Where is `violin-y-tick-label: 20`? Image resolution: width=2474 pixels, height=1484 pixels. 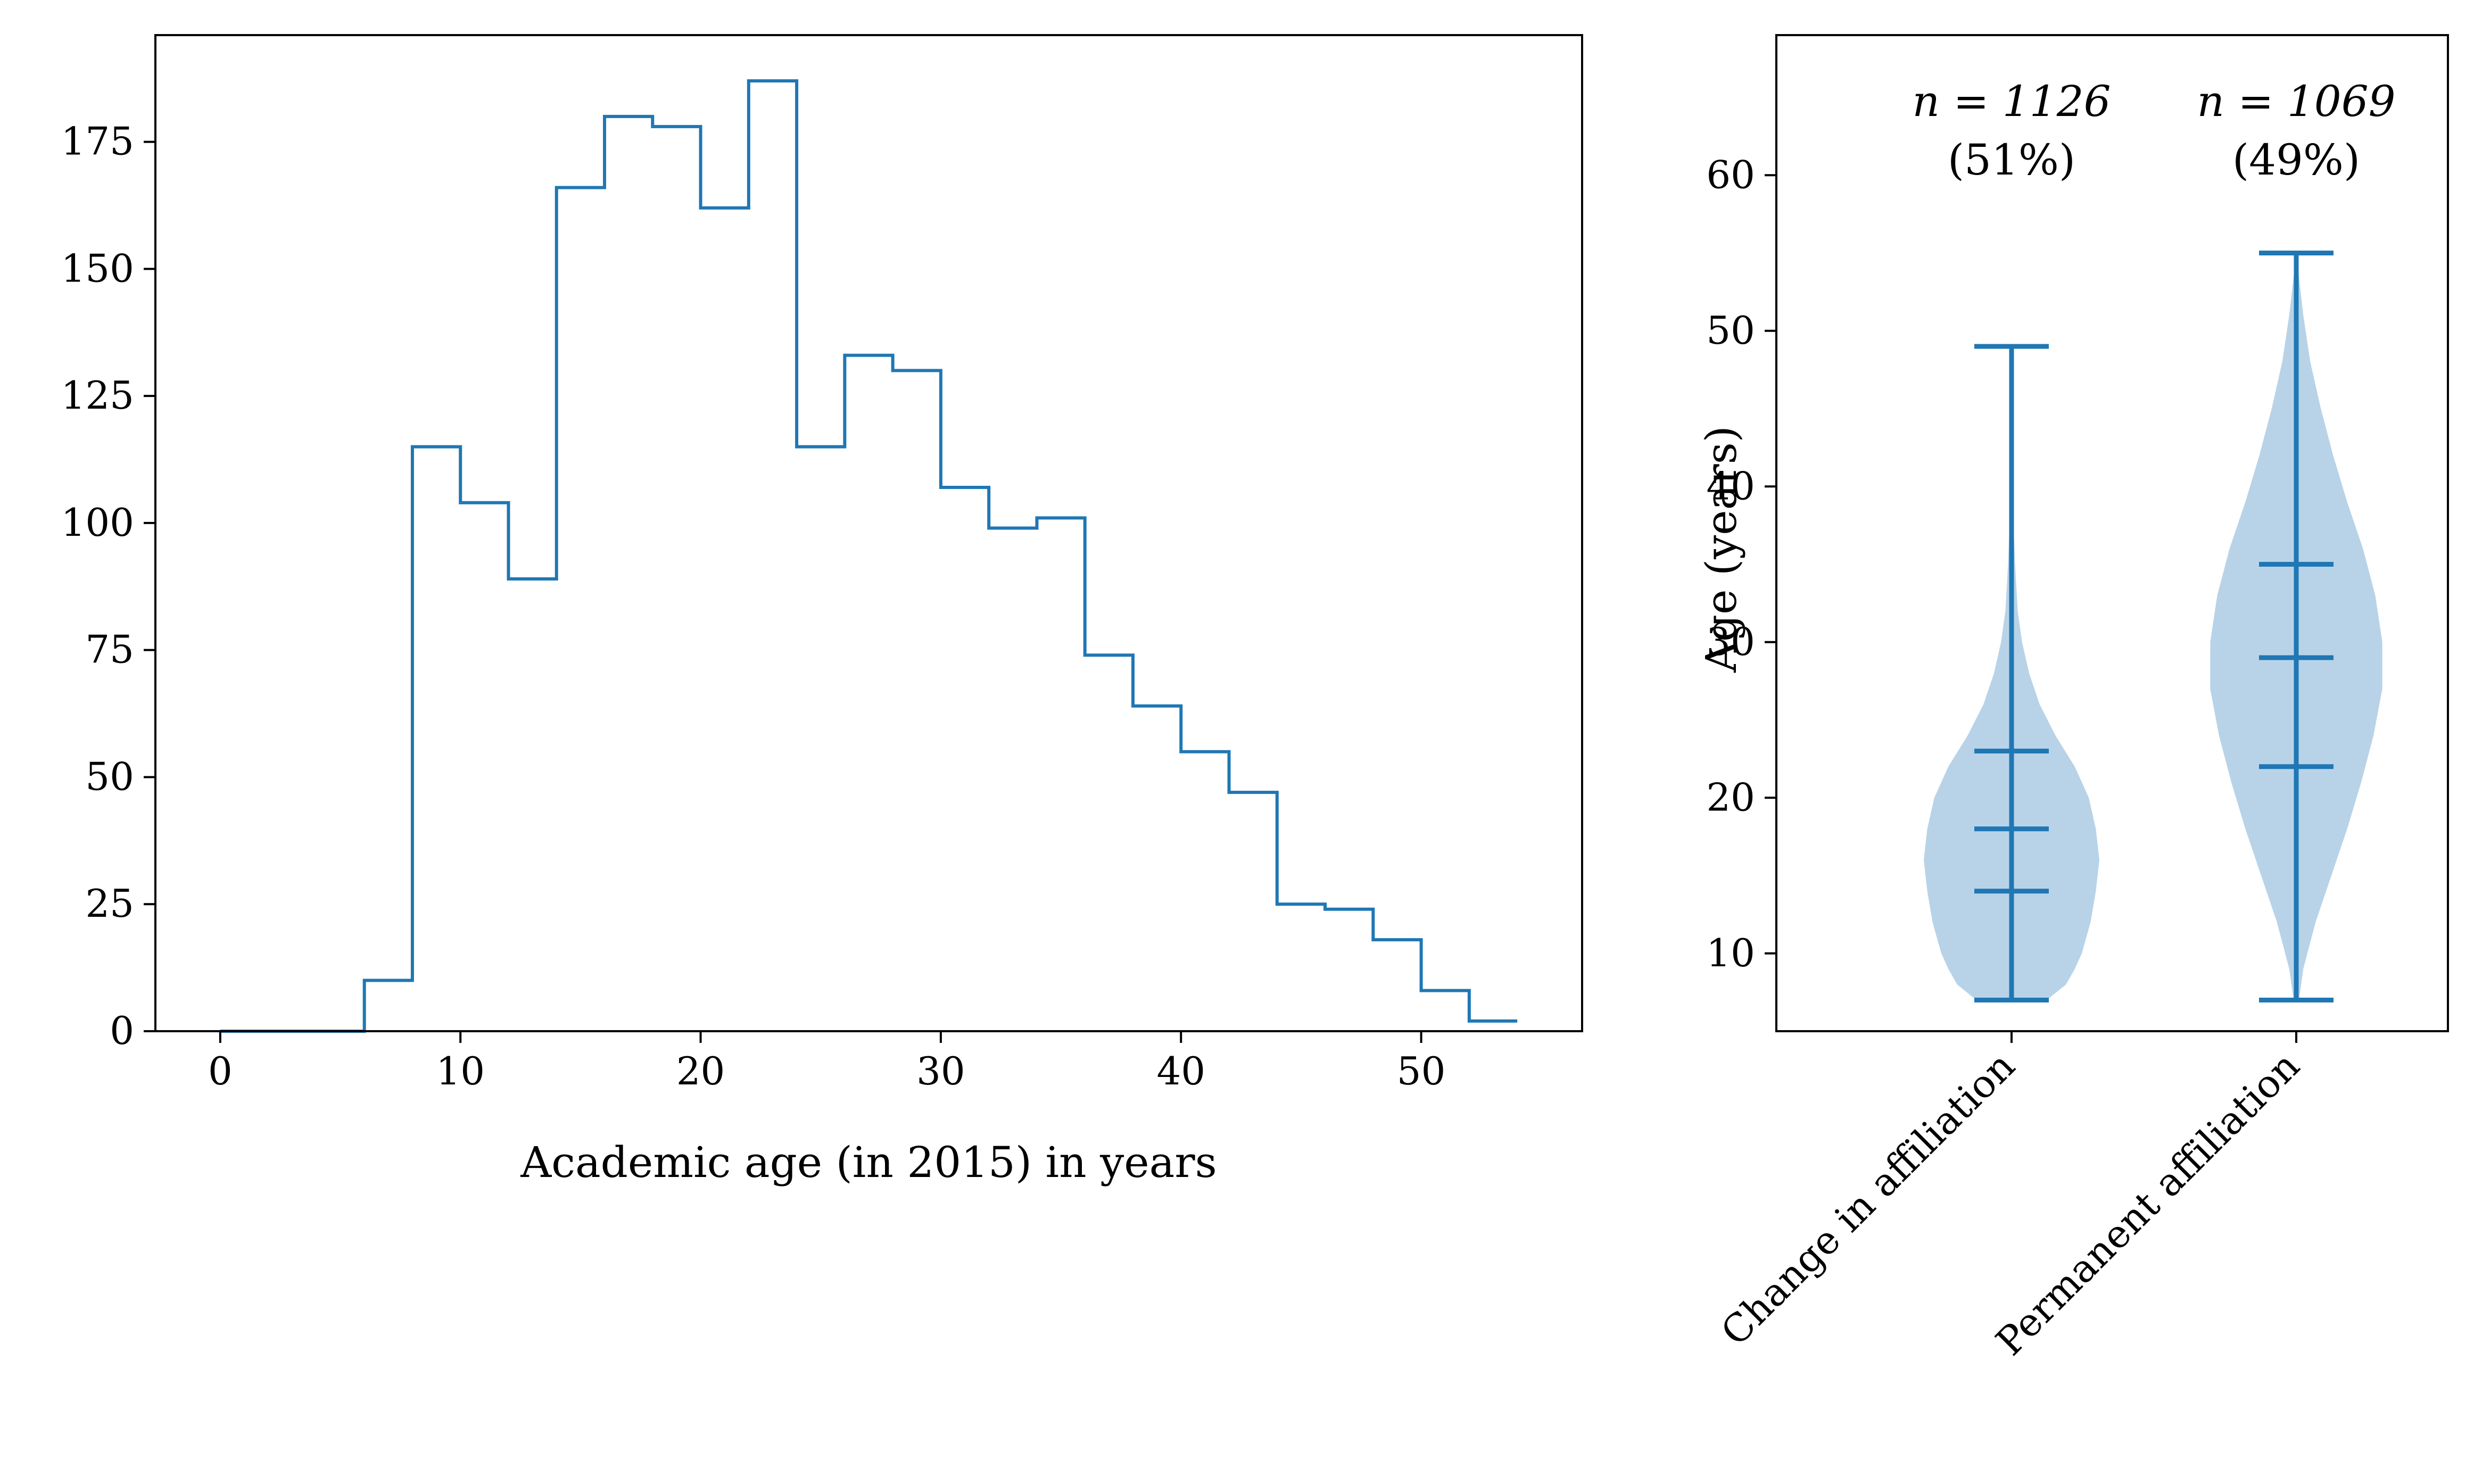
violin-y-tick-label: 20 is located at coordinates (1730, 797).